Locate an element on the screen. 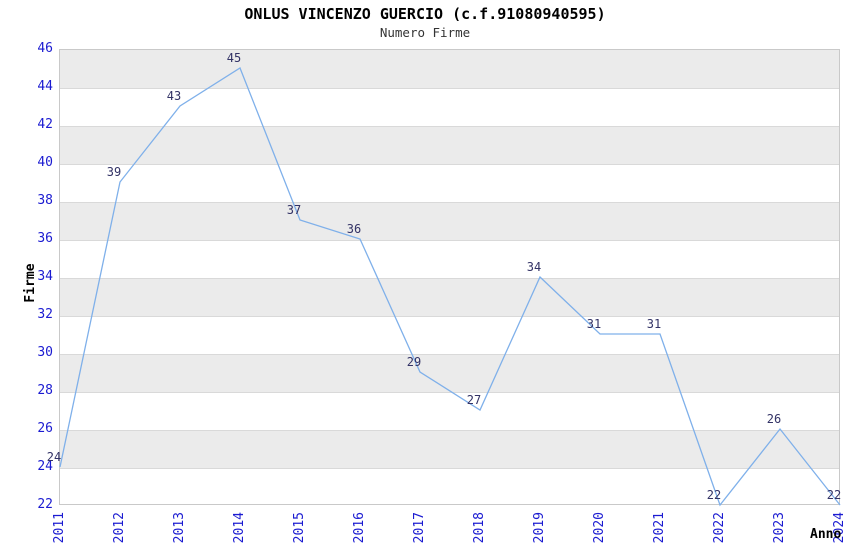 The height and width of the screenshot is (550, 850). data-point-label: 36 is located at coordinates (354, 229).